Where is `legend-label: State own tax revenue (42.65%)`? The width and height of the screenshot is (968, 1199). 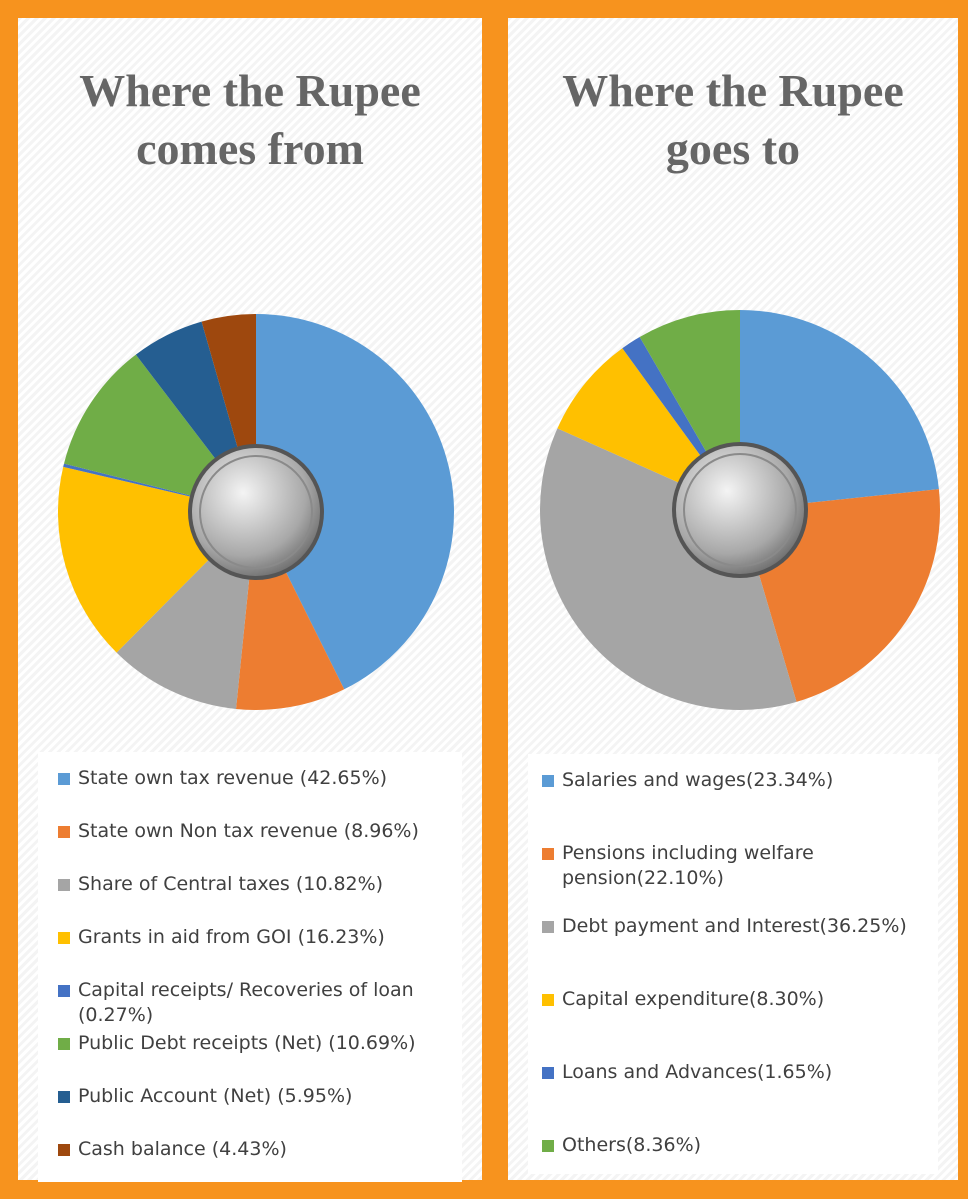
legend-label: State own tax revenue (42.65%) is located at coordinates (233, 778).